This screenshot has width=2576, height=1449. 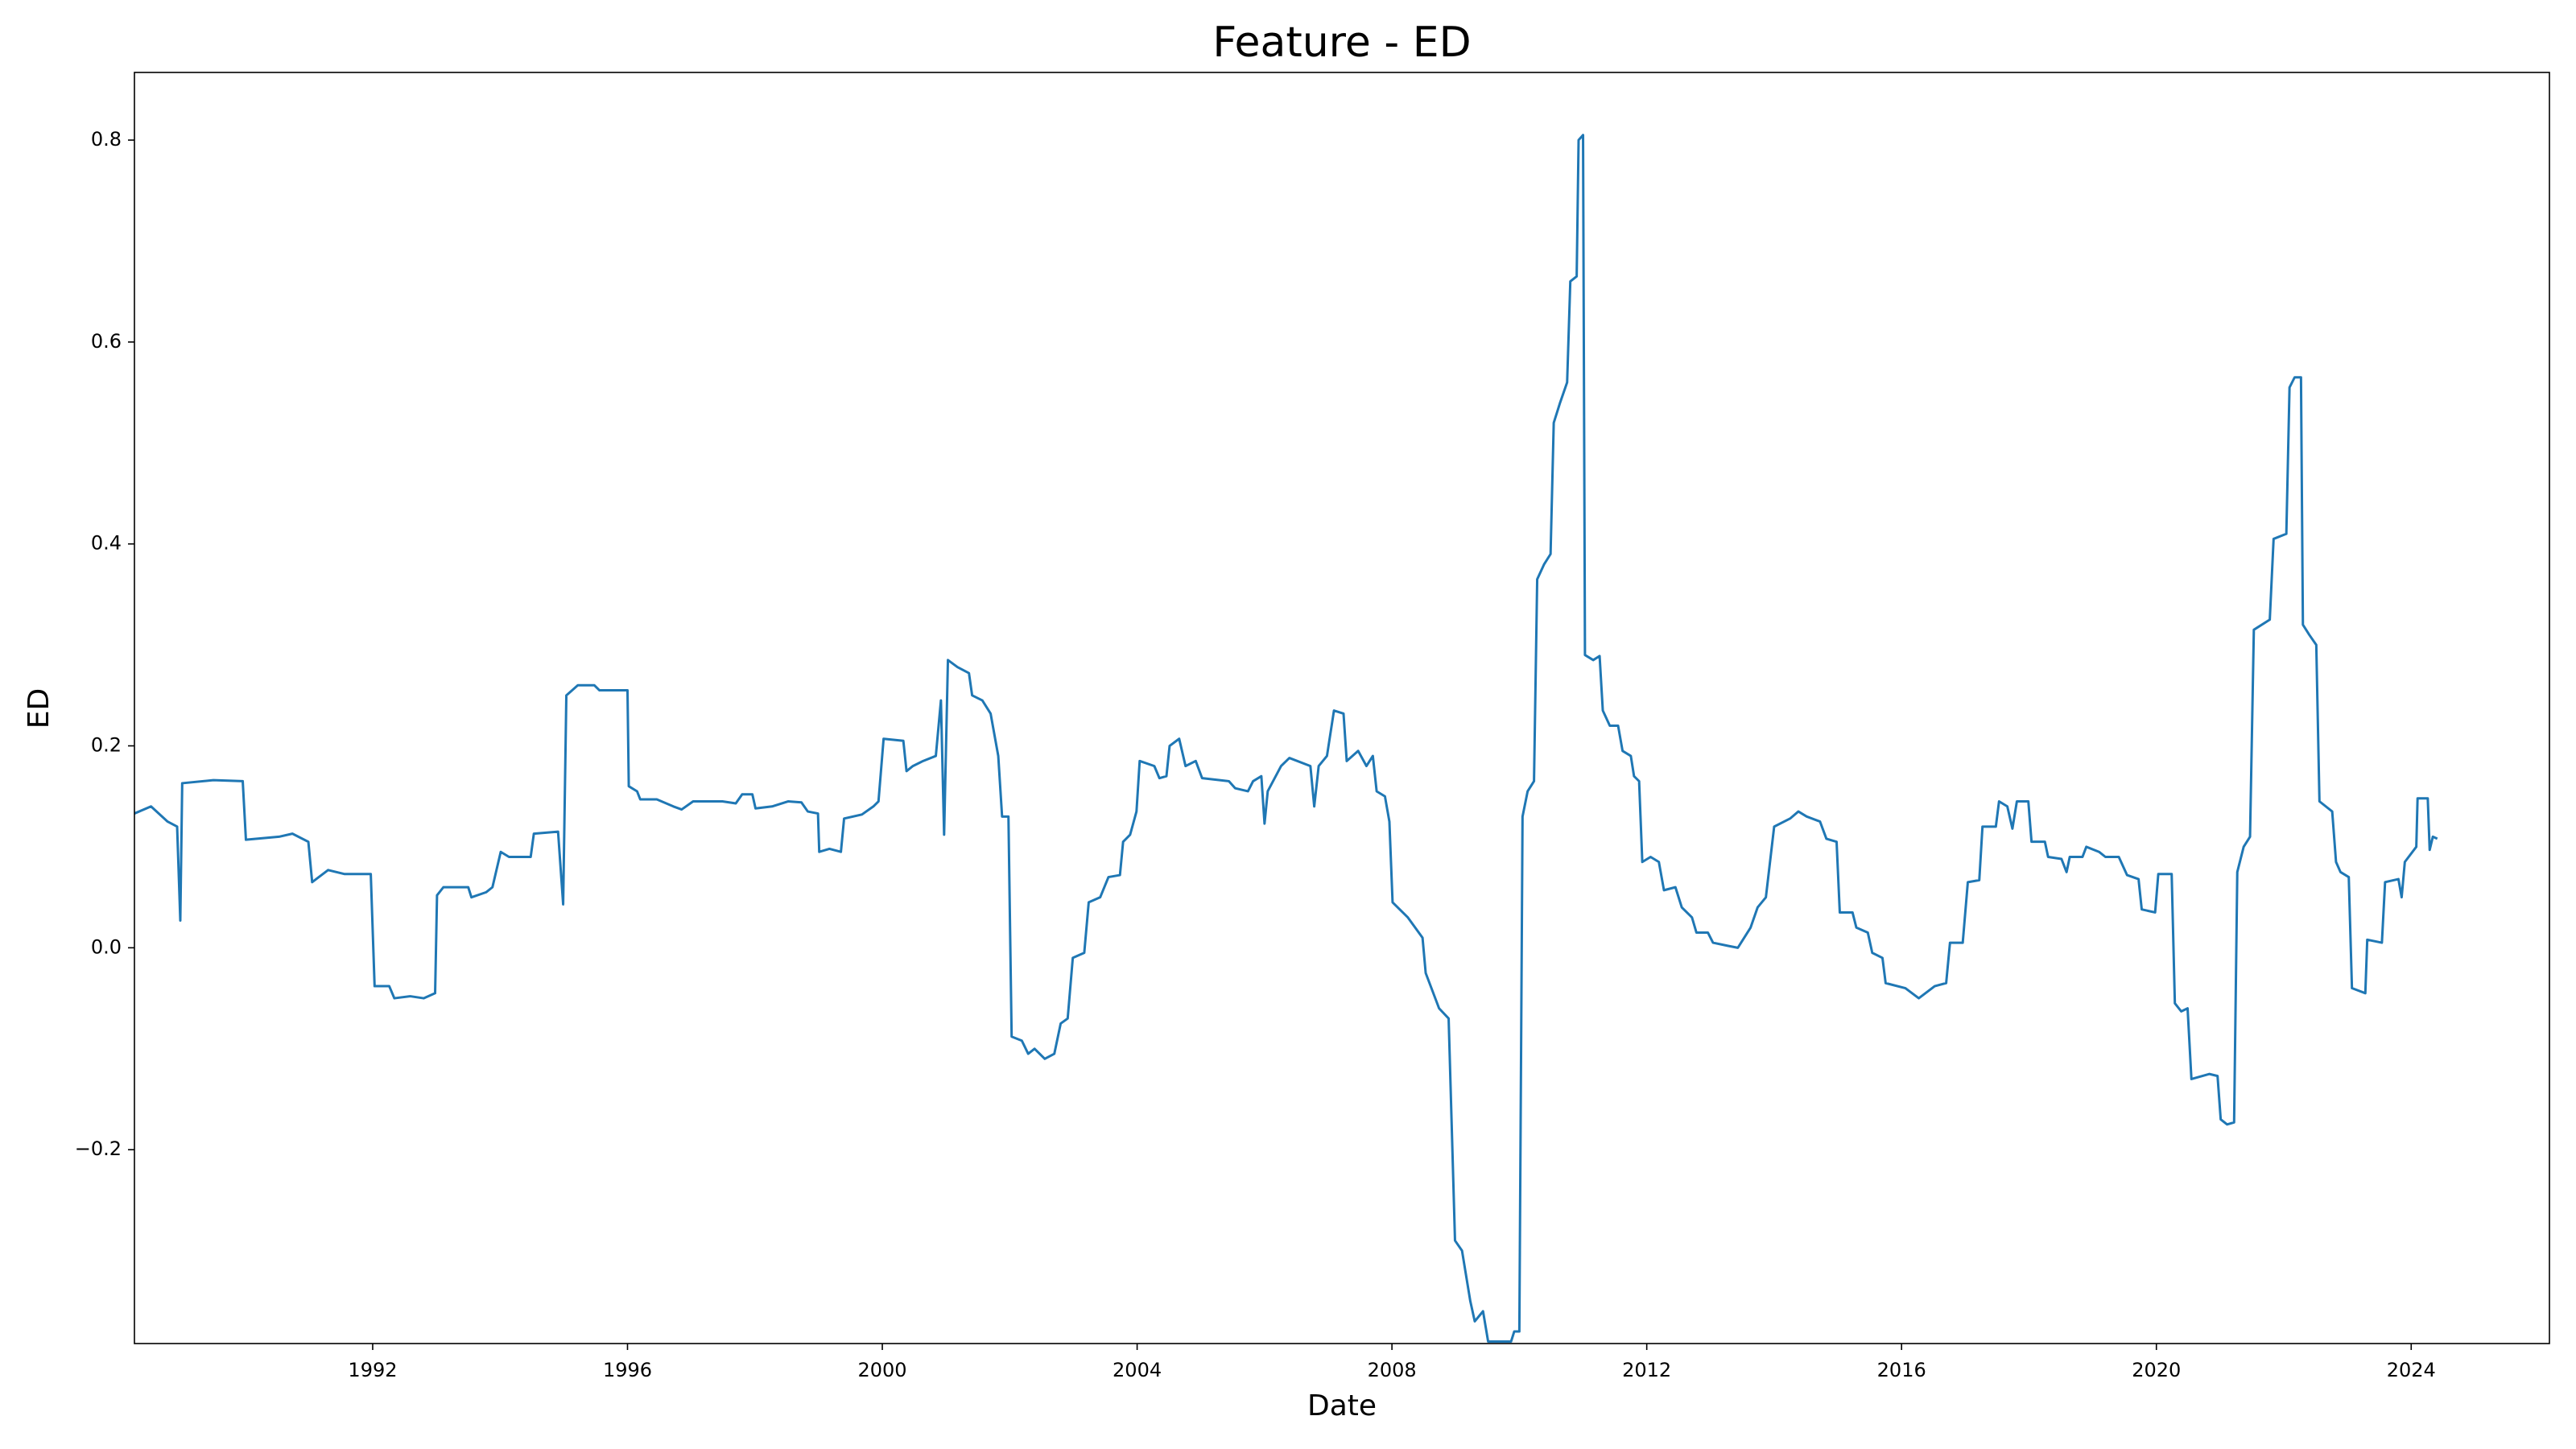 I want to click on x-tick-label: 1996, so click(x=627, y=1370).